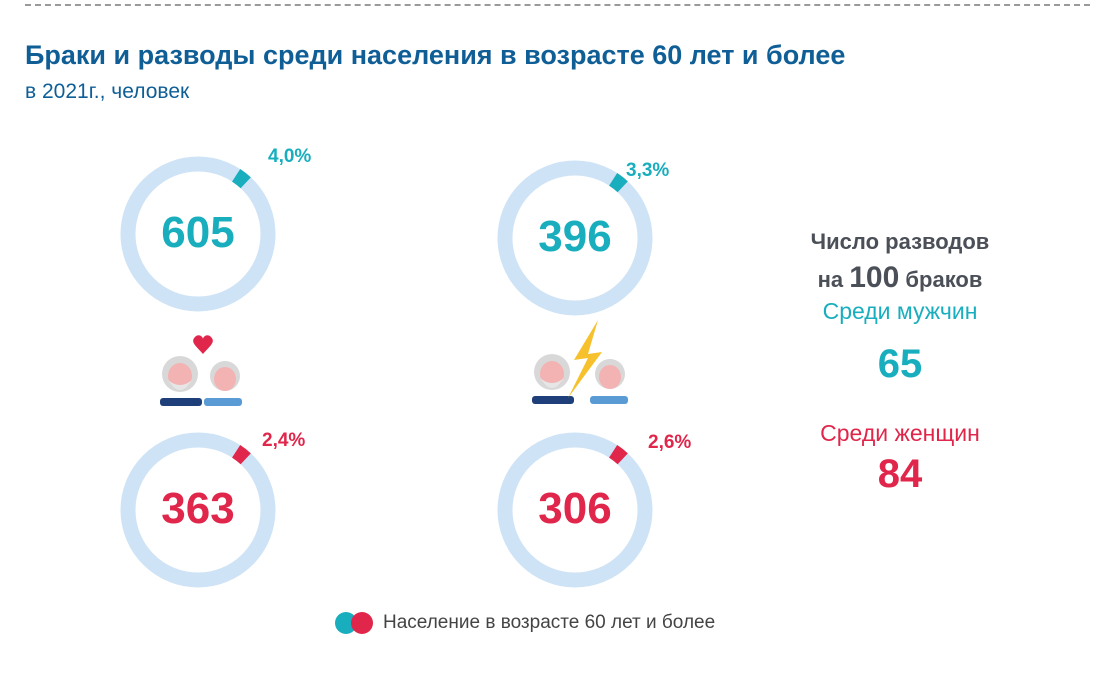 This screenshot has width=1100, height=683. What do you see at coordinates (201, 370) in the screenshot?
I see `couple-heart-icon` at bounding box center [201, 370].